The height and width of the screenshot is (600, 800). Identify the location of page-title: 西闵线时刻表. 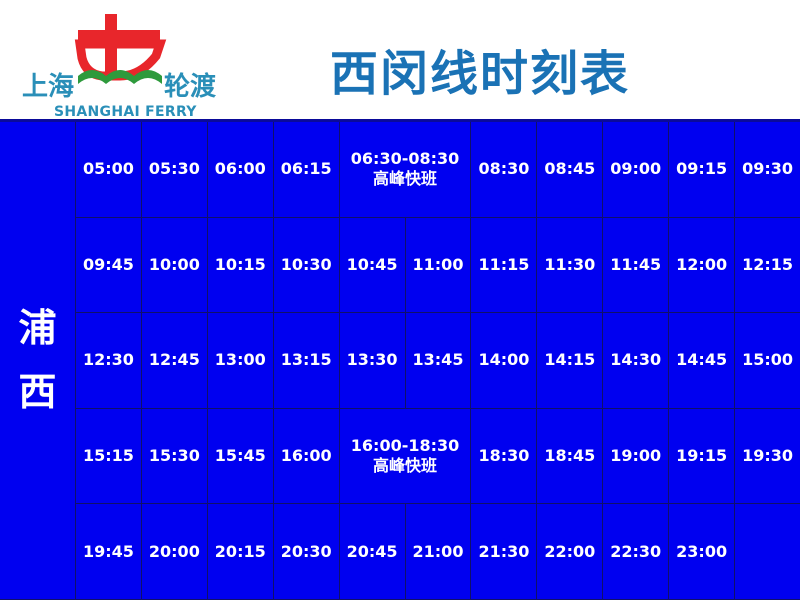
(479, 74).